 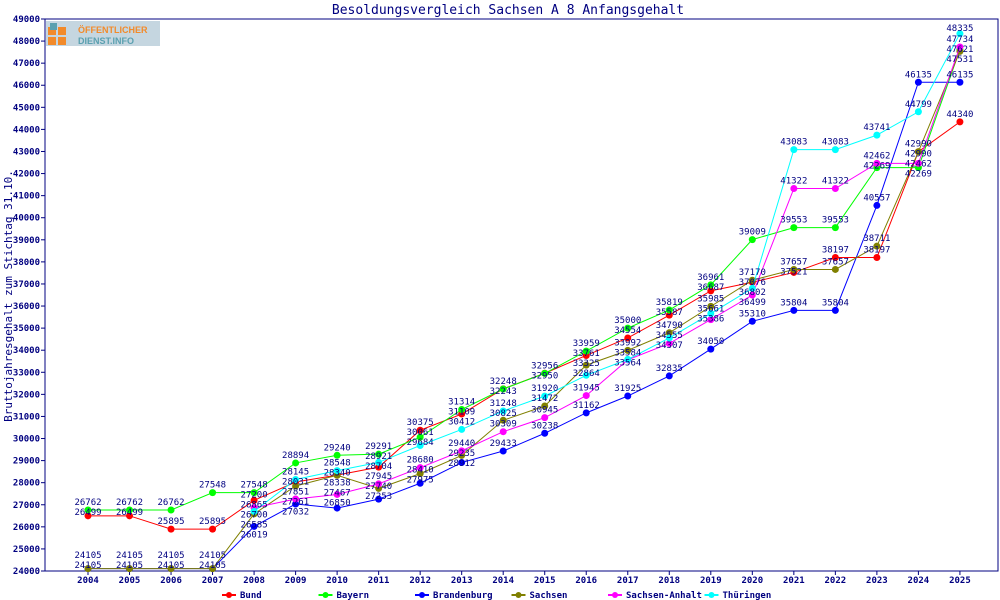 I want to click on data-label: 37521, so click(x=793, y=272).